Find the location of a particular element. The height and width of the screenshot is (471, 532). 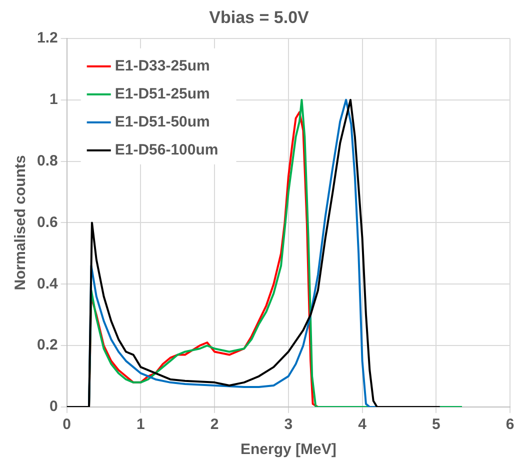

y-tick-label: 0.6 is located at coordinates (47, 222).